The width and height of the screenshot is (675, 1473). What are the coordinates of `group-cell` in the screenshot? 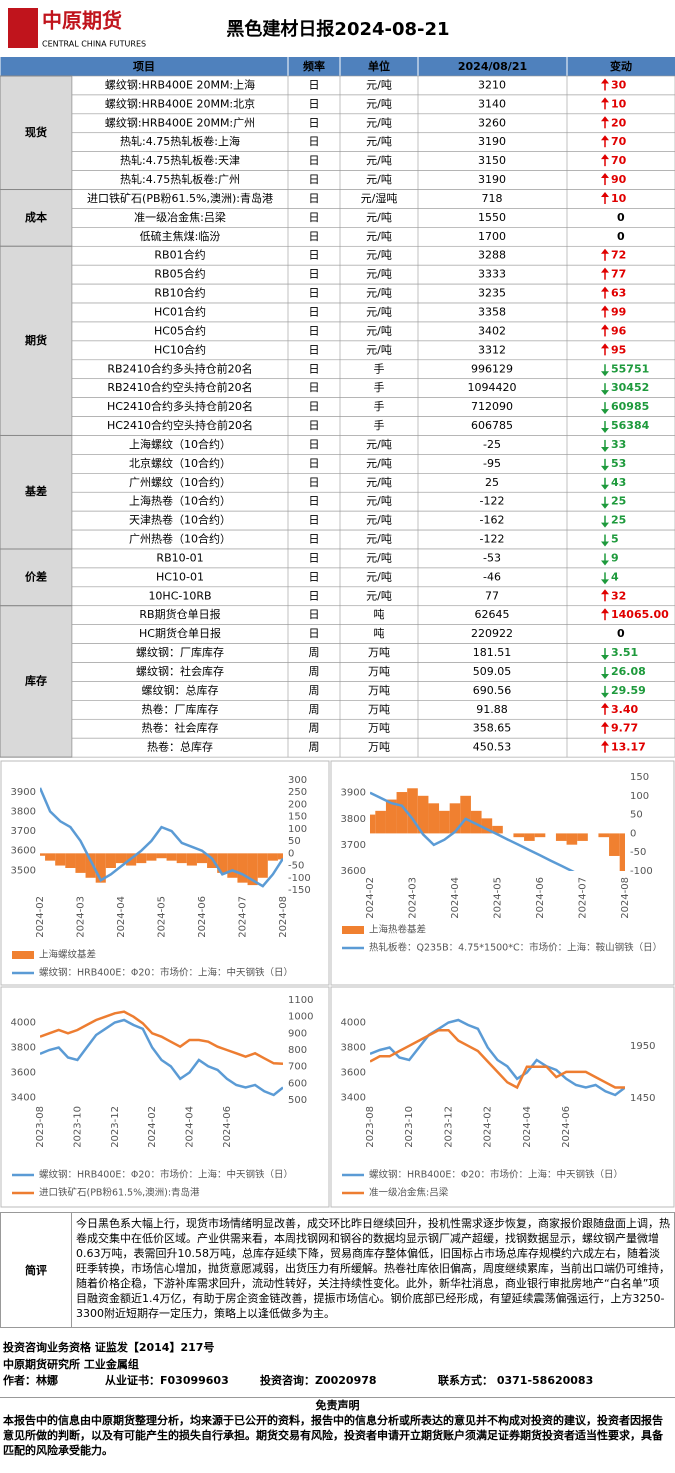 It's located at (36, 492).